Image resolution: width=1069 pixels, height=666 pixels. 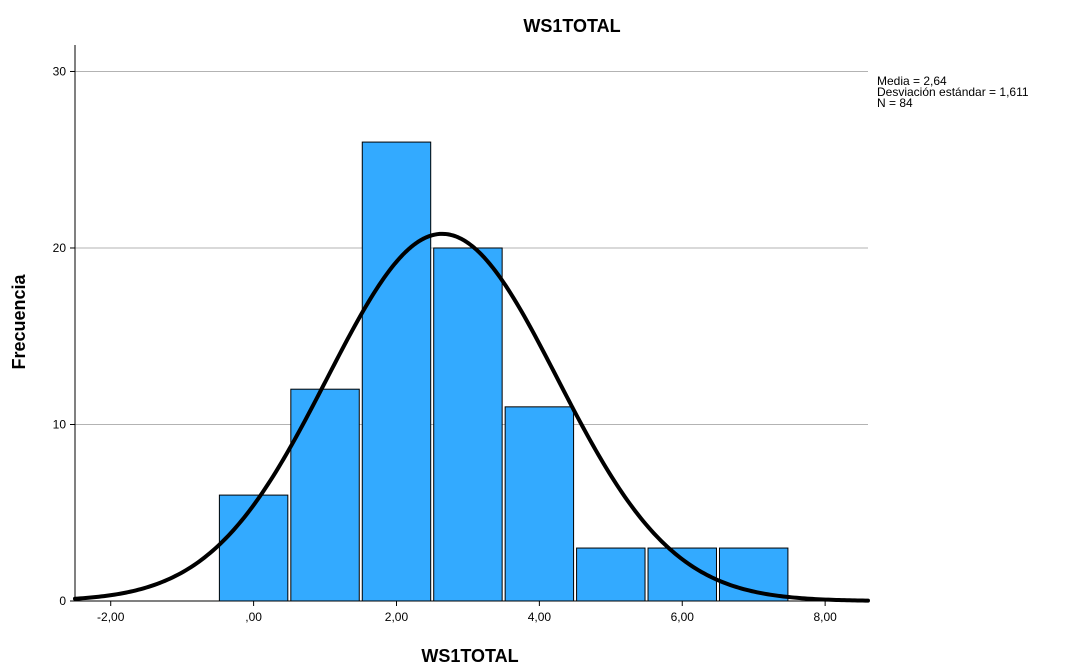 What do you see at coordinates (683, 617) in the screenshot?
I see `x-tick-label-4: 6,00` at bounding box center [683, 617].